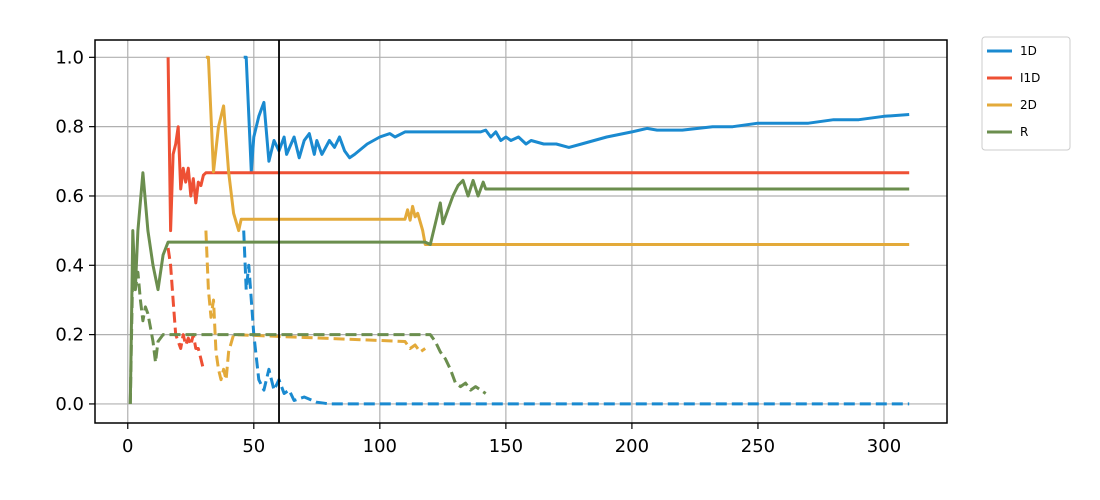 The image size is (1100, 500). I want to click on y-tick-label: 0.2, so click(69, 335).